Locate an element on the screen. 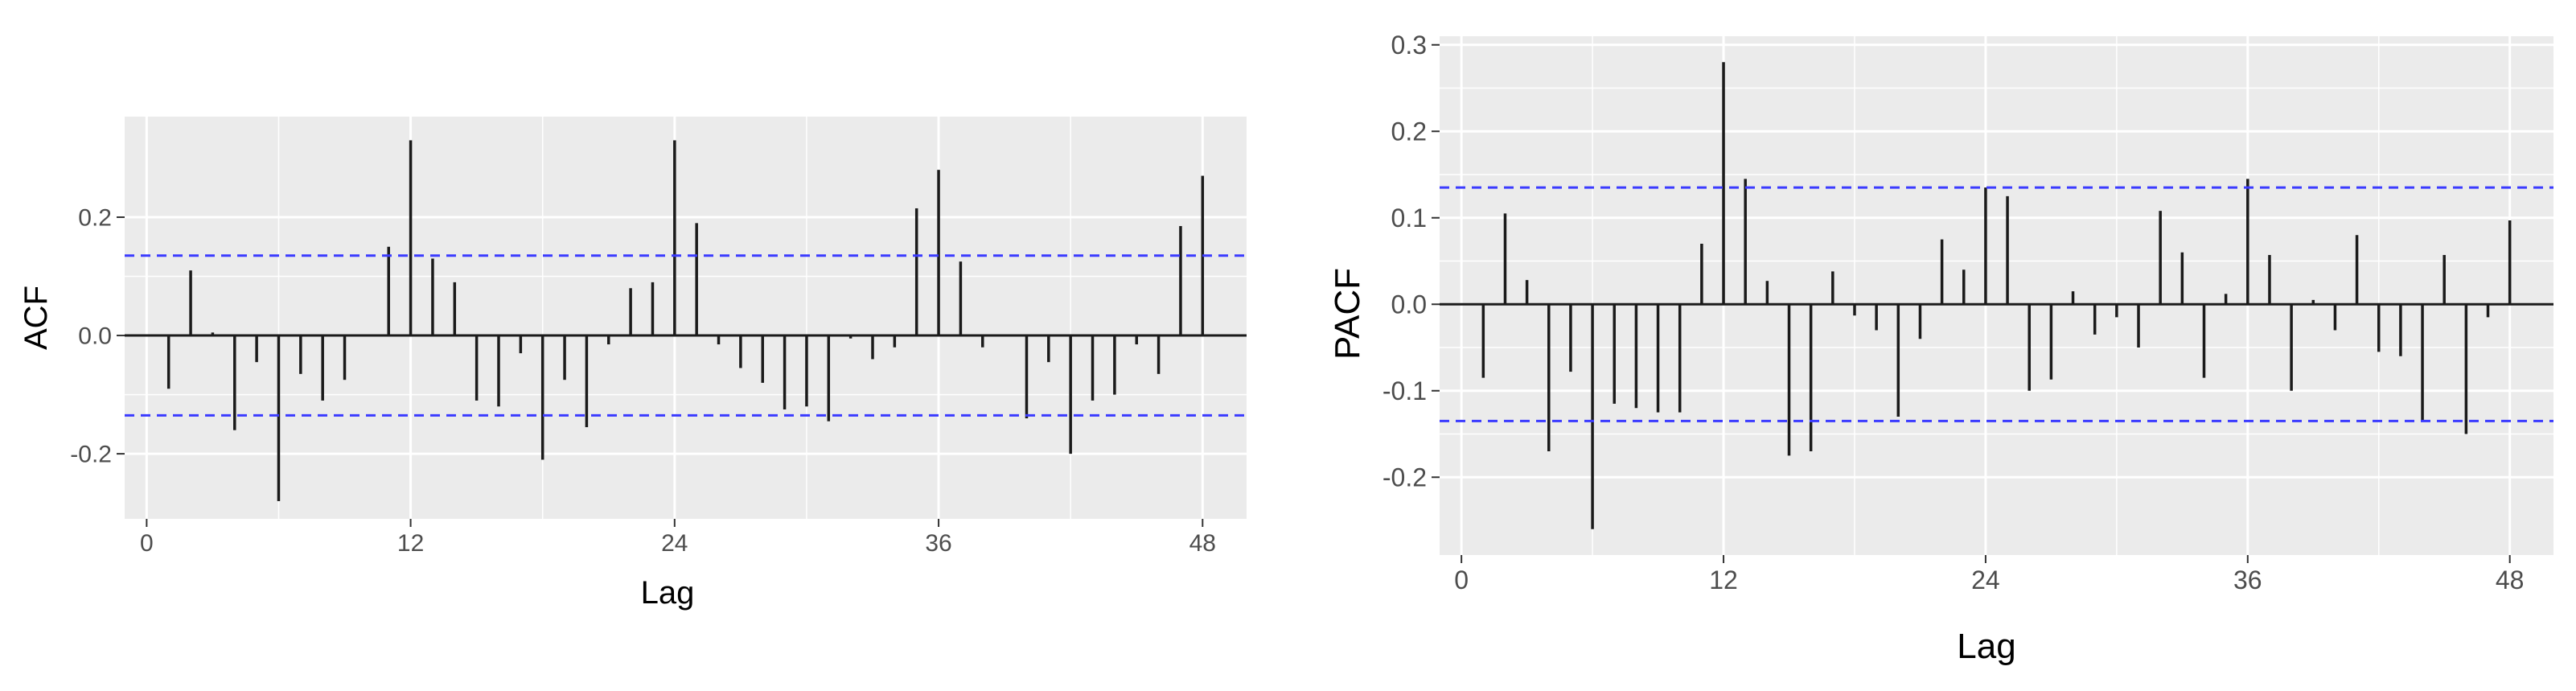 The height and width of the screenshot is (691, 2576). acf-y-tick-label: -0.2 is located at coordinates (91, 455).